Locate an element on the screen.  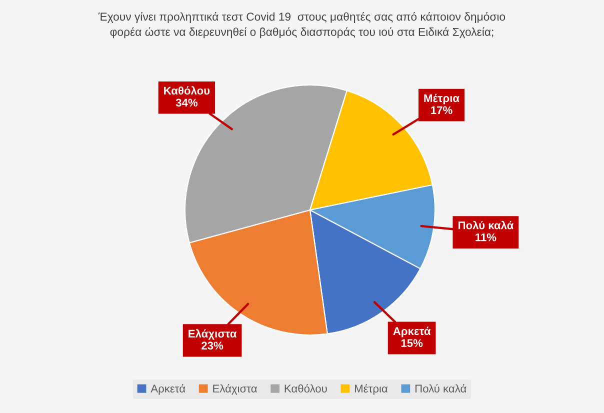
slice-label: Μέτρια is located at coordinates (442, 99).